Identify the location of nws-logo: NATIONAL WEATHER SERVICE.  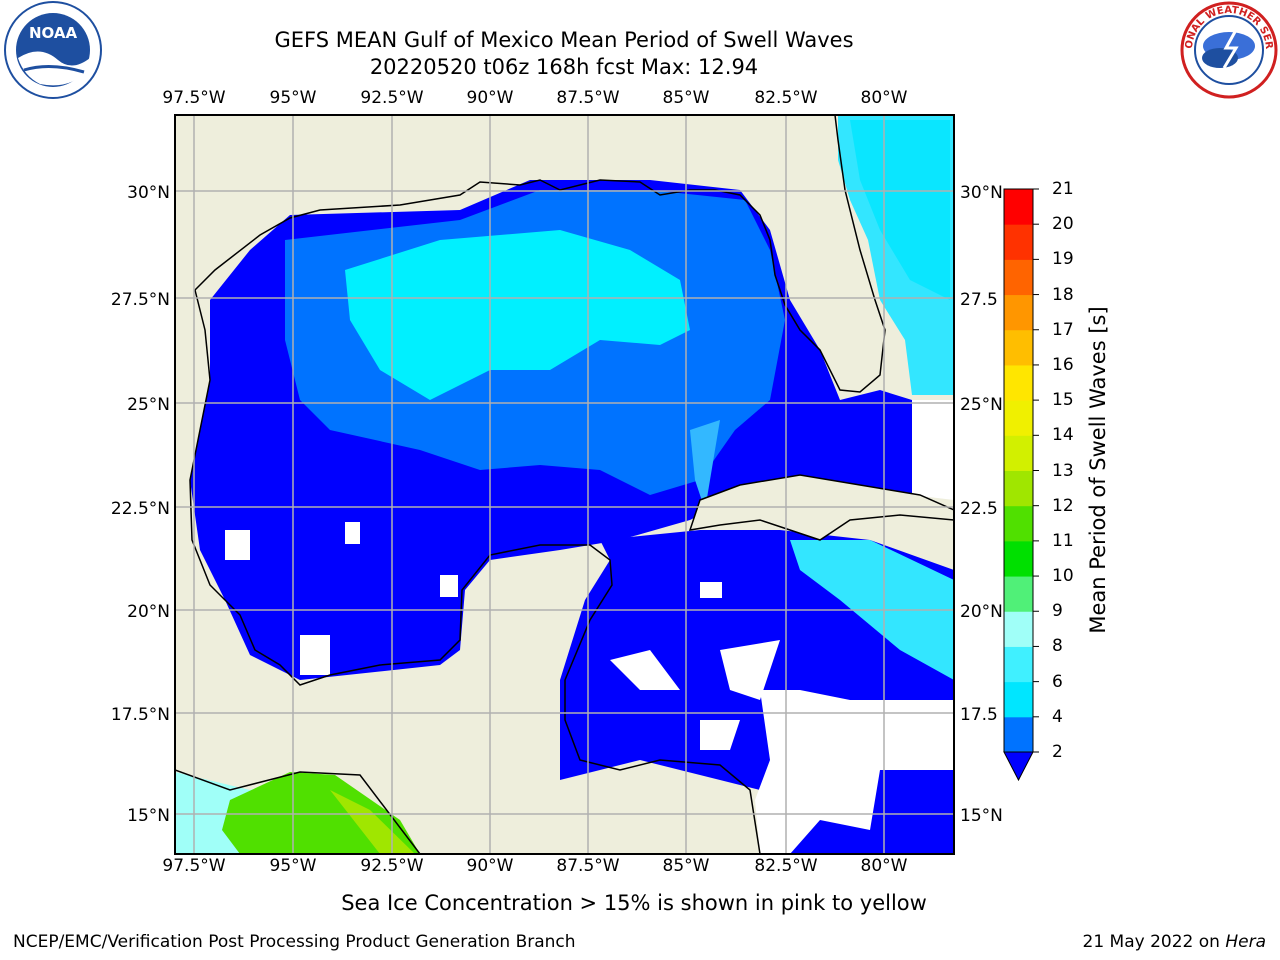
(1228, 49).